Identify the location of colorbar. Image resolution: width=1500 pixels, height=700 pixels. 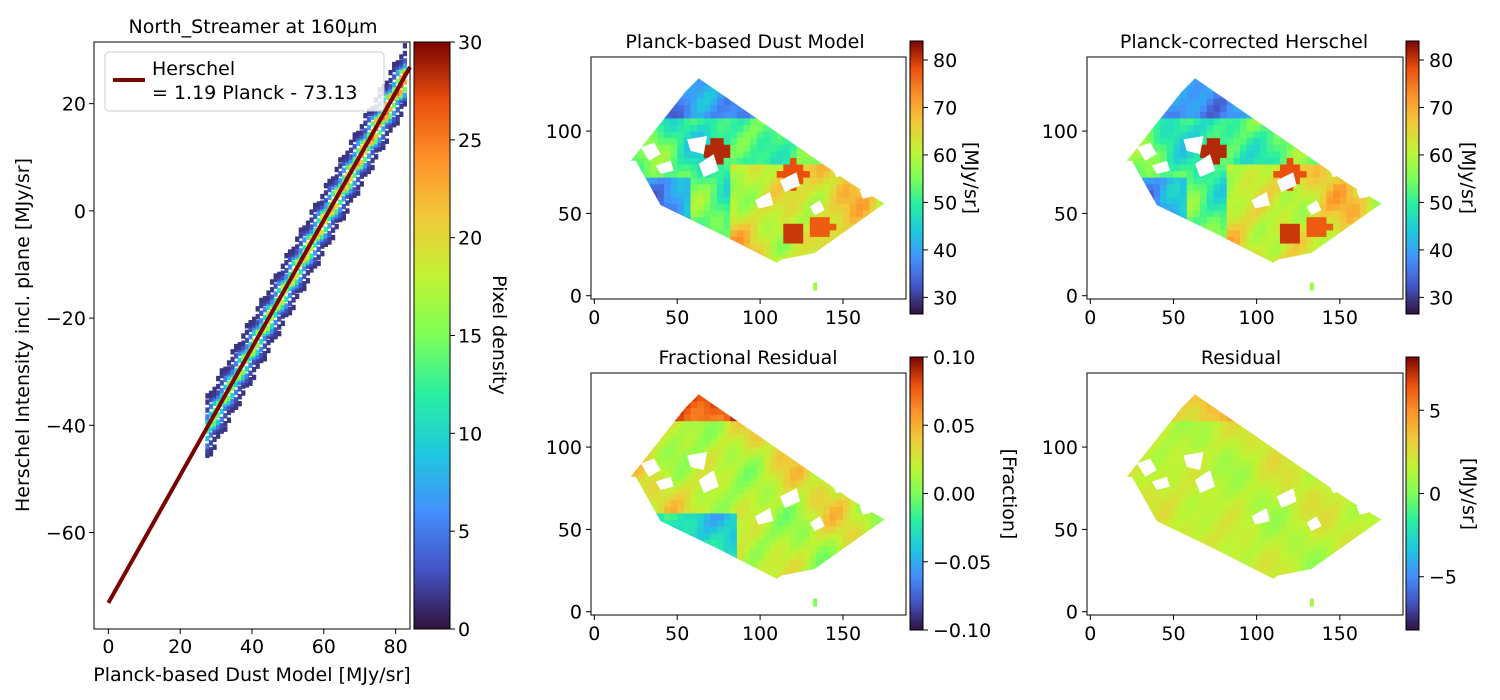
(916, 493).